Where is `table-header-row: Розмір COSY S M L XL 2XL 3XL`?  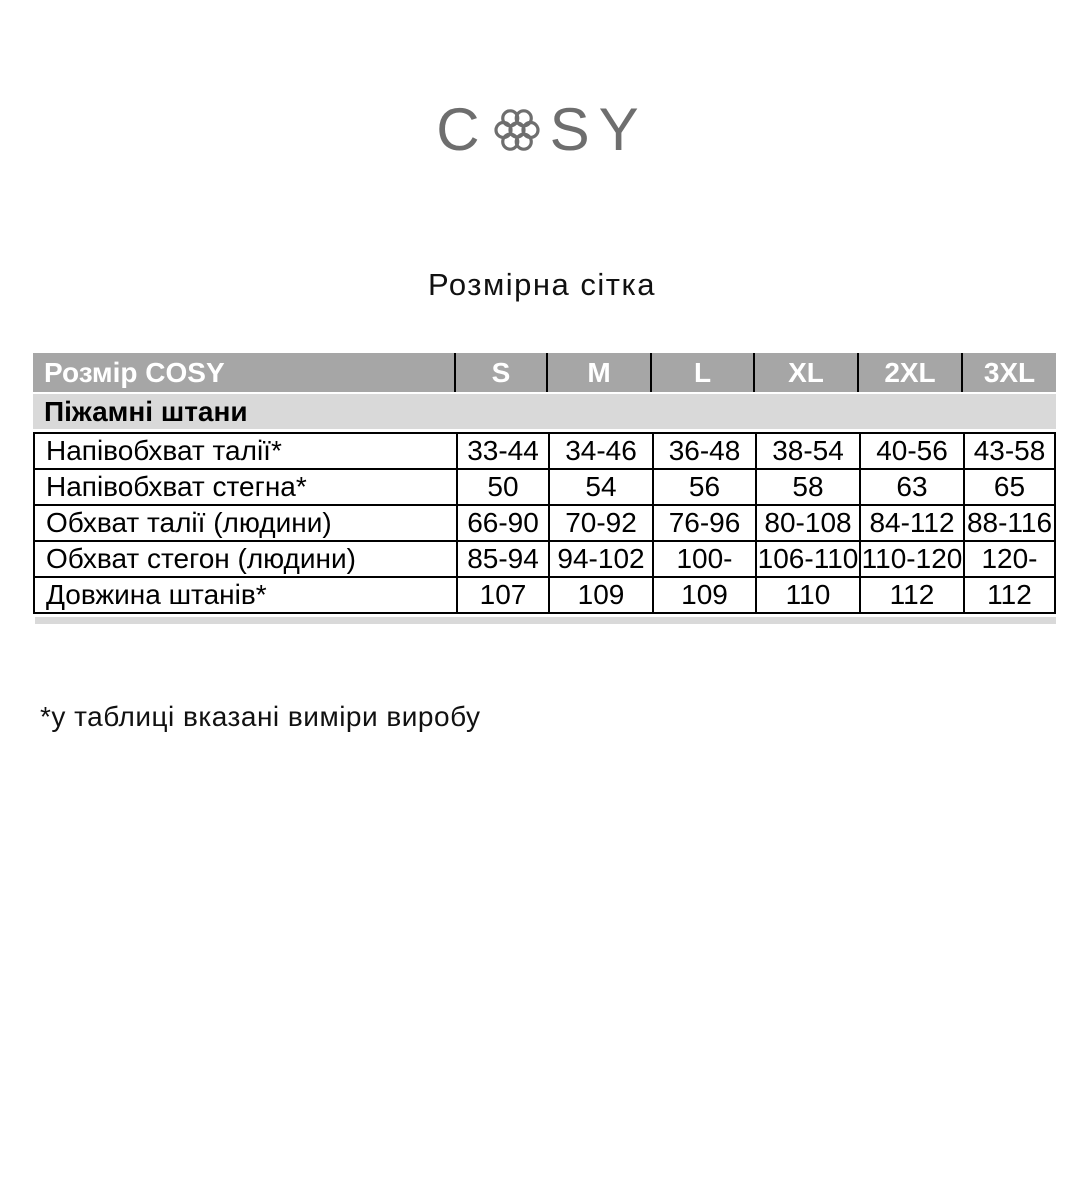
table-header-row: Розмір COSY S M L XL 2XL 3XL is located at coordinates (544, 372).